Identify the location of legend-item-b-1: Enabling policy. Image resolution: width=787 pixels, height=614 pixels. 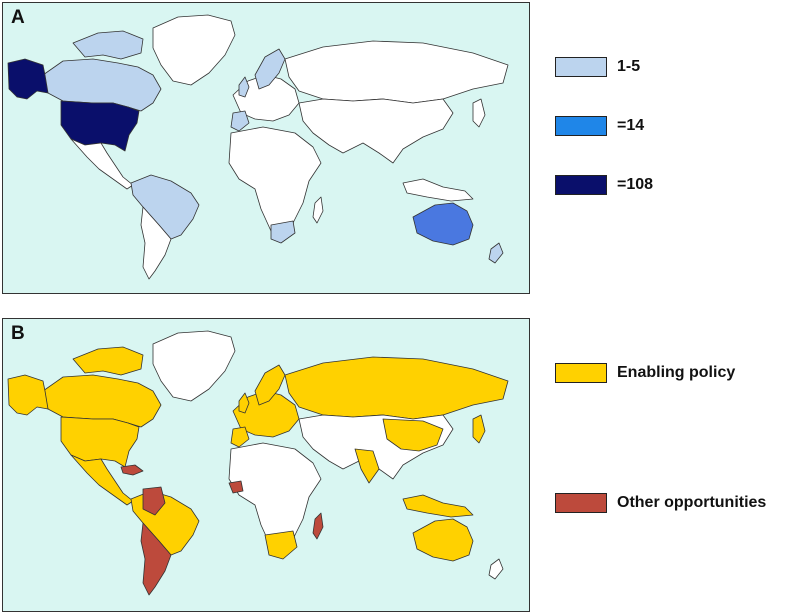
(645, 373).